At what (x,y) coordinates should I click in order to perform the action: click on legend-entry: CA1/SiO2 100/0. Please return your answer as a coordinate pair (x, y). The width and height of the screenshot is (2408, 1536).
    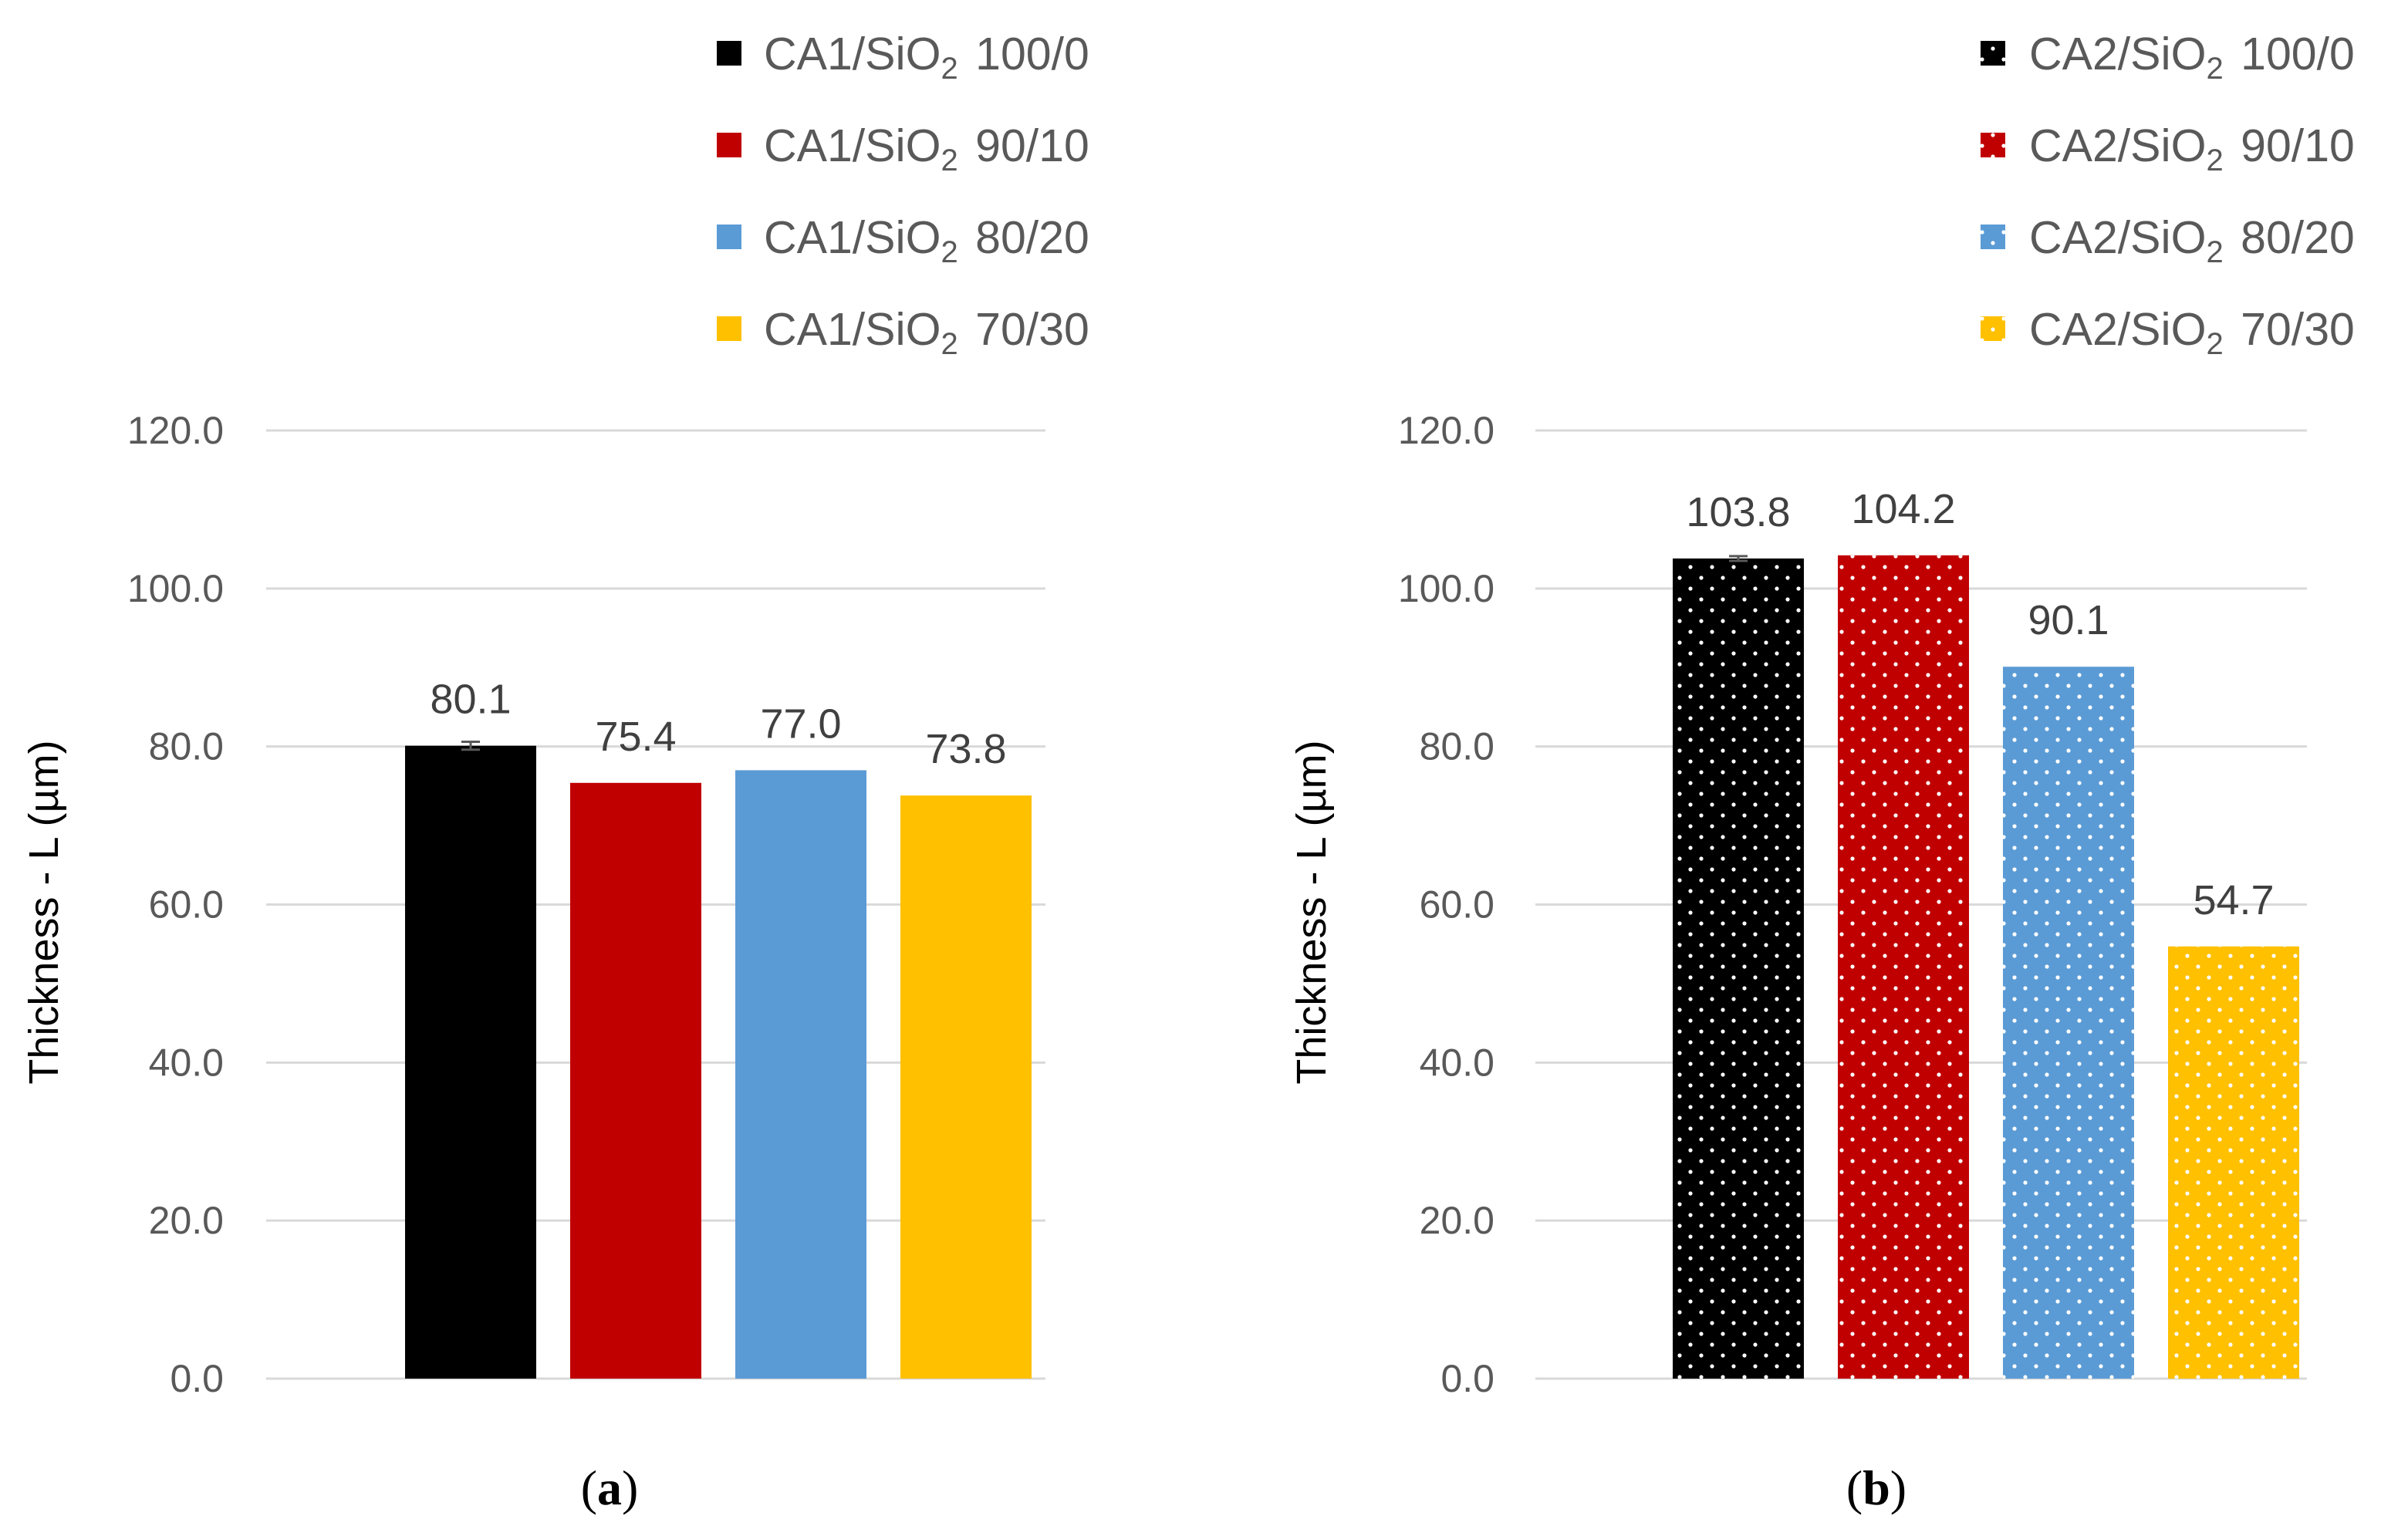
    Looking at the image, I should click on (903, 57).